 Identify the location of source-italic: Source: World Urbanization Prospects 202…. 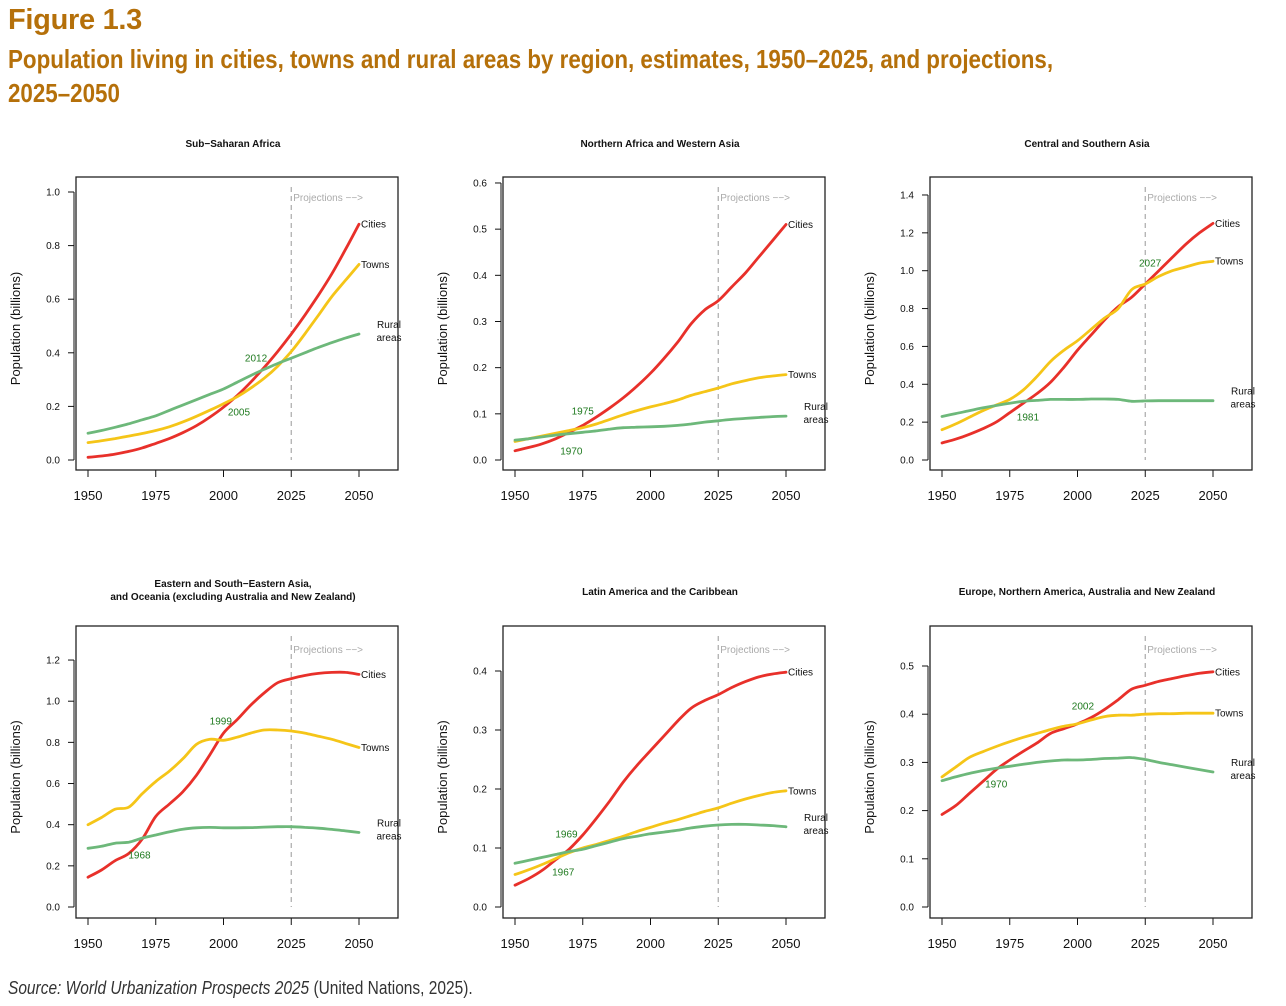
(159, 988).